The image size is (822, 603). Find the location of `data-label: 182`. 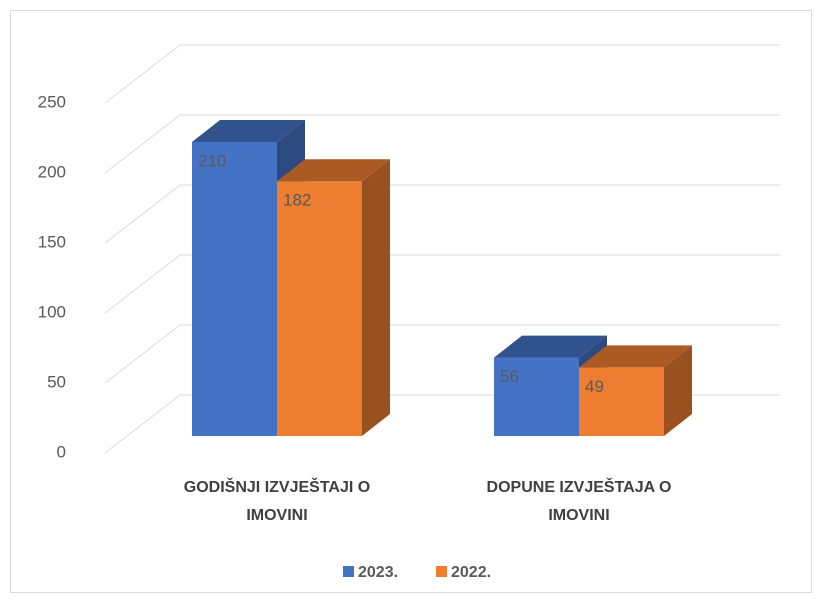

data-label: 182 is located at coordinates (297, 200).